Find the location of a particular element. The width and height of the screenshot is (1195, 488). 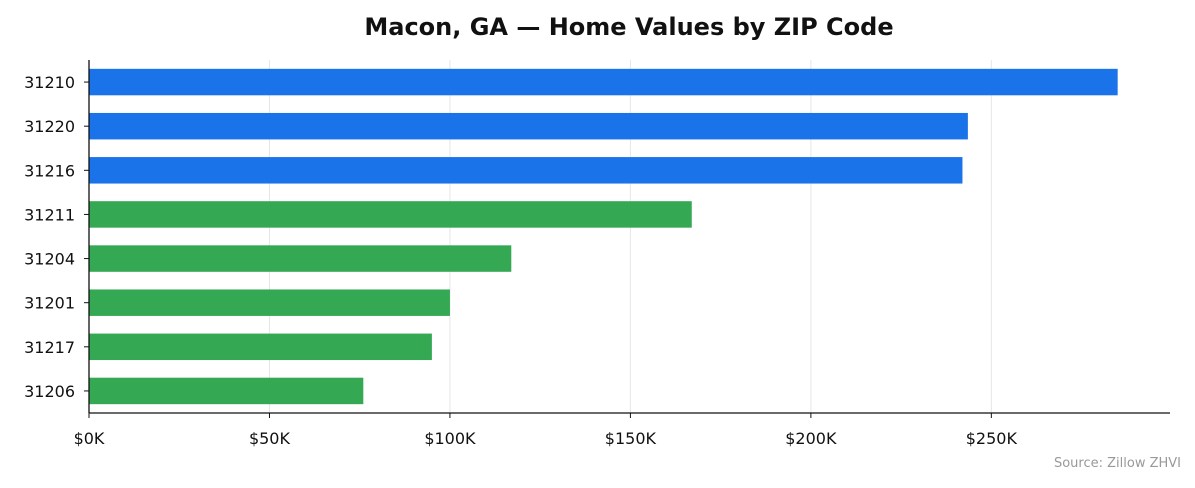

y-tick-label-31206: 31206 is located at coordinates (49, 391).